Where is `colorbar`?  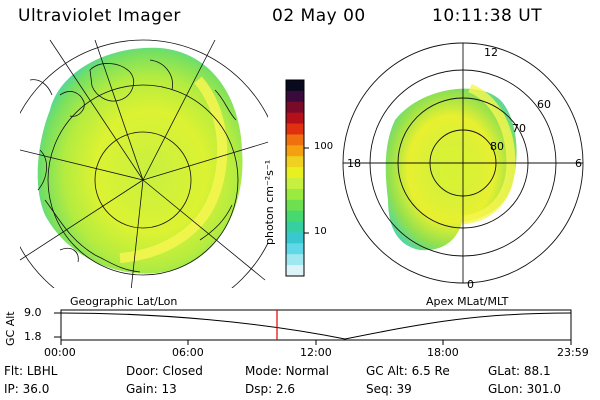
colorbar is located at coordinates (297, 178).